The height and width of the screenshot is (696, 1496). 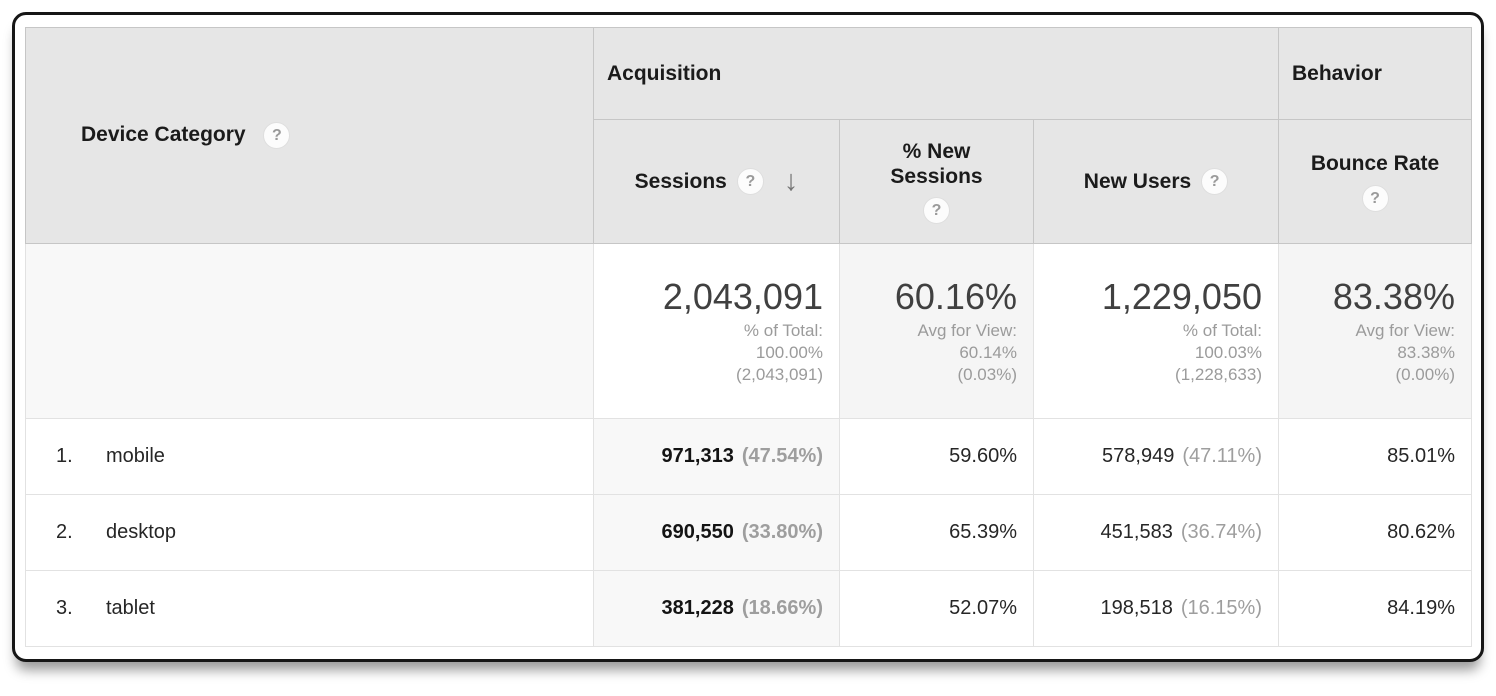 I want to click on new-users-label: New Users, so click(x=1137, y=181).